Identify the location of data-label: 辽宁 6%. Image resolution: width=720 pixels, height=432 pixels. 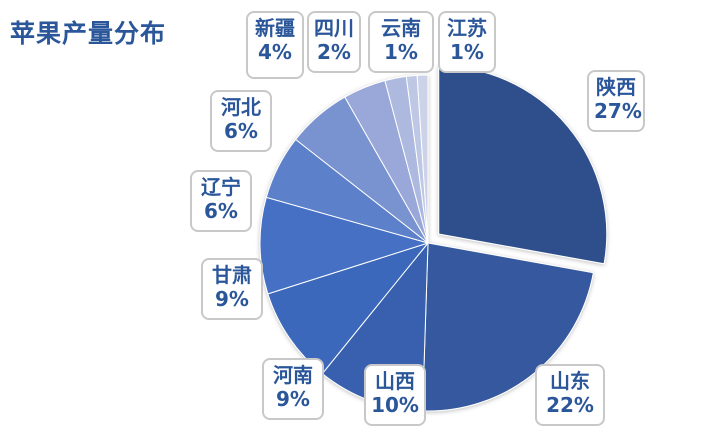
(221, 201).